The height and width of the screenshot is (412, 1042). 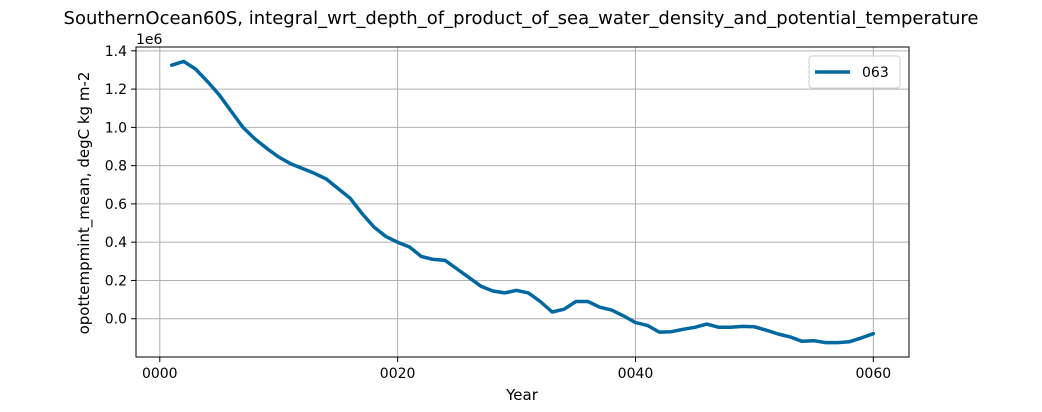 I want to click on x-axis: 0000 0020 0040 0060, so click(x=516, y=369).